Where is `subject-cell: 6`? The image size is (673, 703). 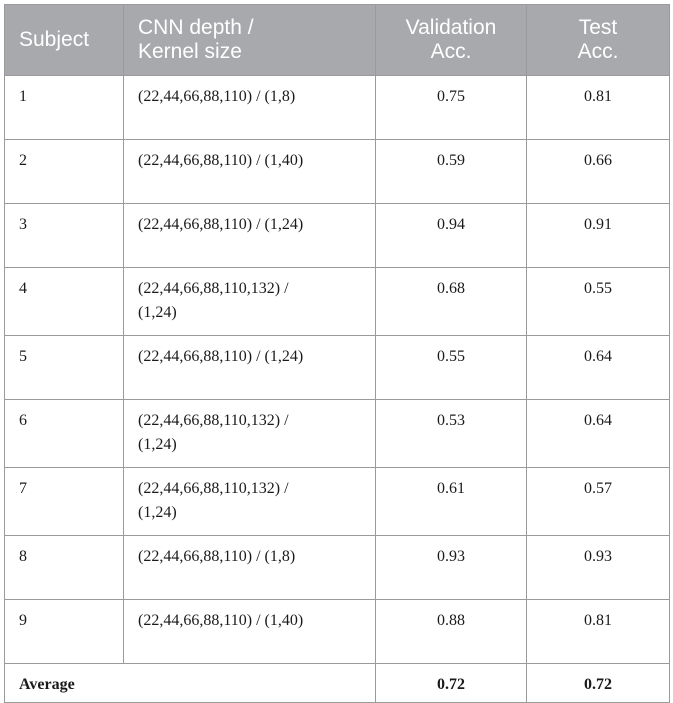
subject-cell: 6 is located at coordinates (64, 433).